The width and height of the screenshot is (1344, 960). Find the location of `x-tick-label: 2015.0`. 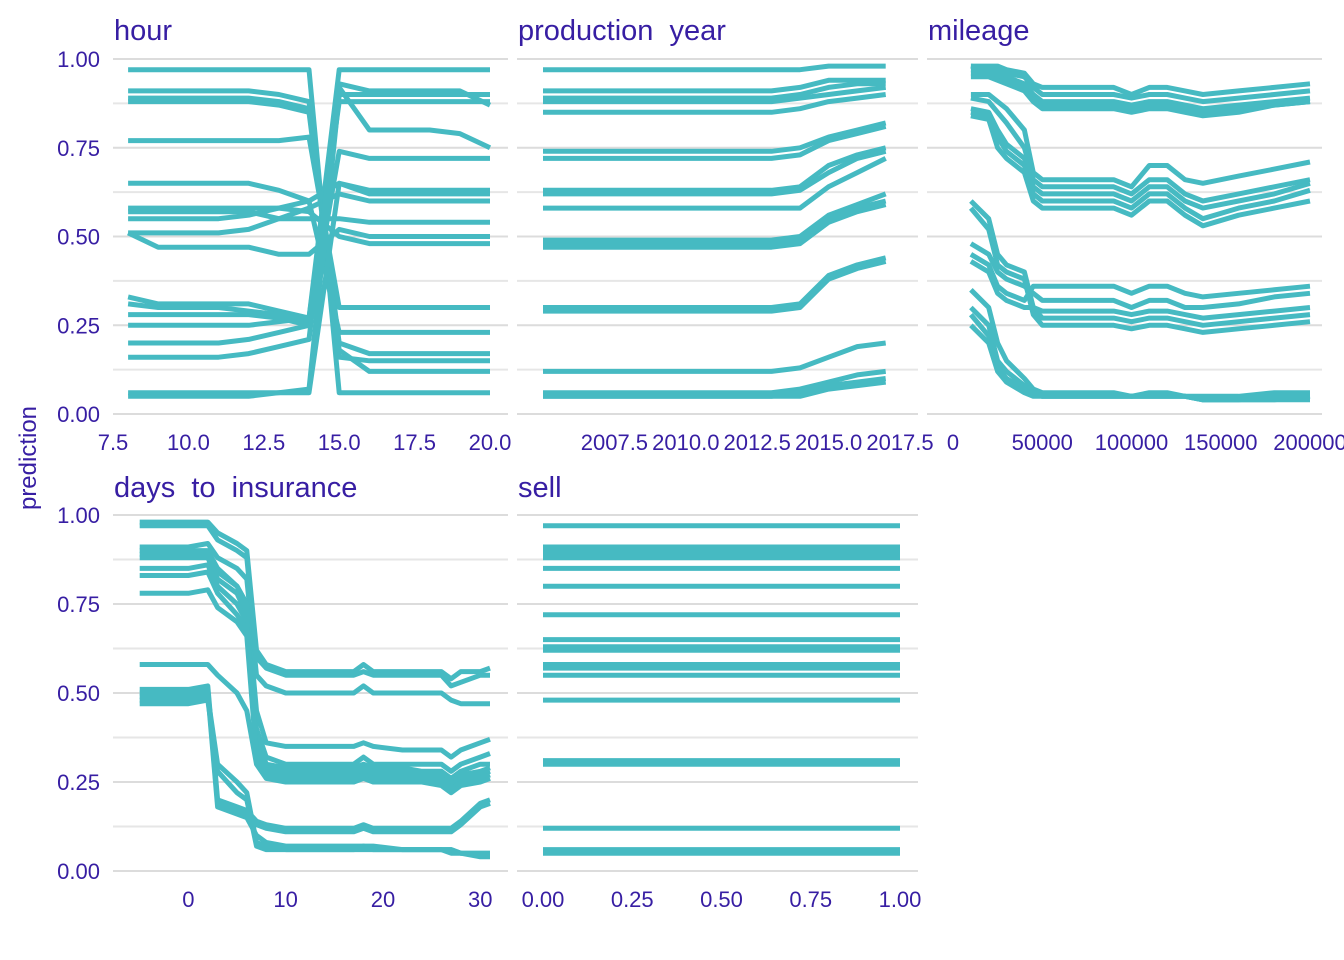

x-tick-label: 2015.0 is located at coordinates (828, 442).